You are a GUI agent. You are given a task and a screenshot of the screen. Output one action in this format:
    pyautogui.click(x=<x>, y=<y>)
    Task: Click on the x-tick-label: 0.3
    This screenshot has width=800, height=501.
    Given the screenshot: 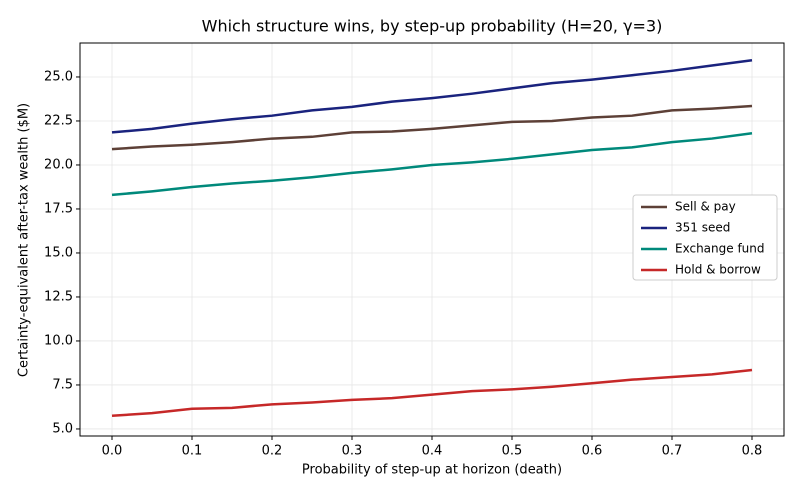 What is the action you would take?
    pyautogui.click(x=352, y=451)
    